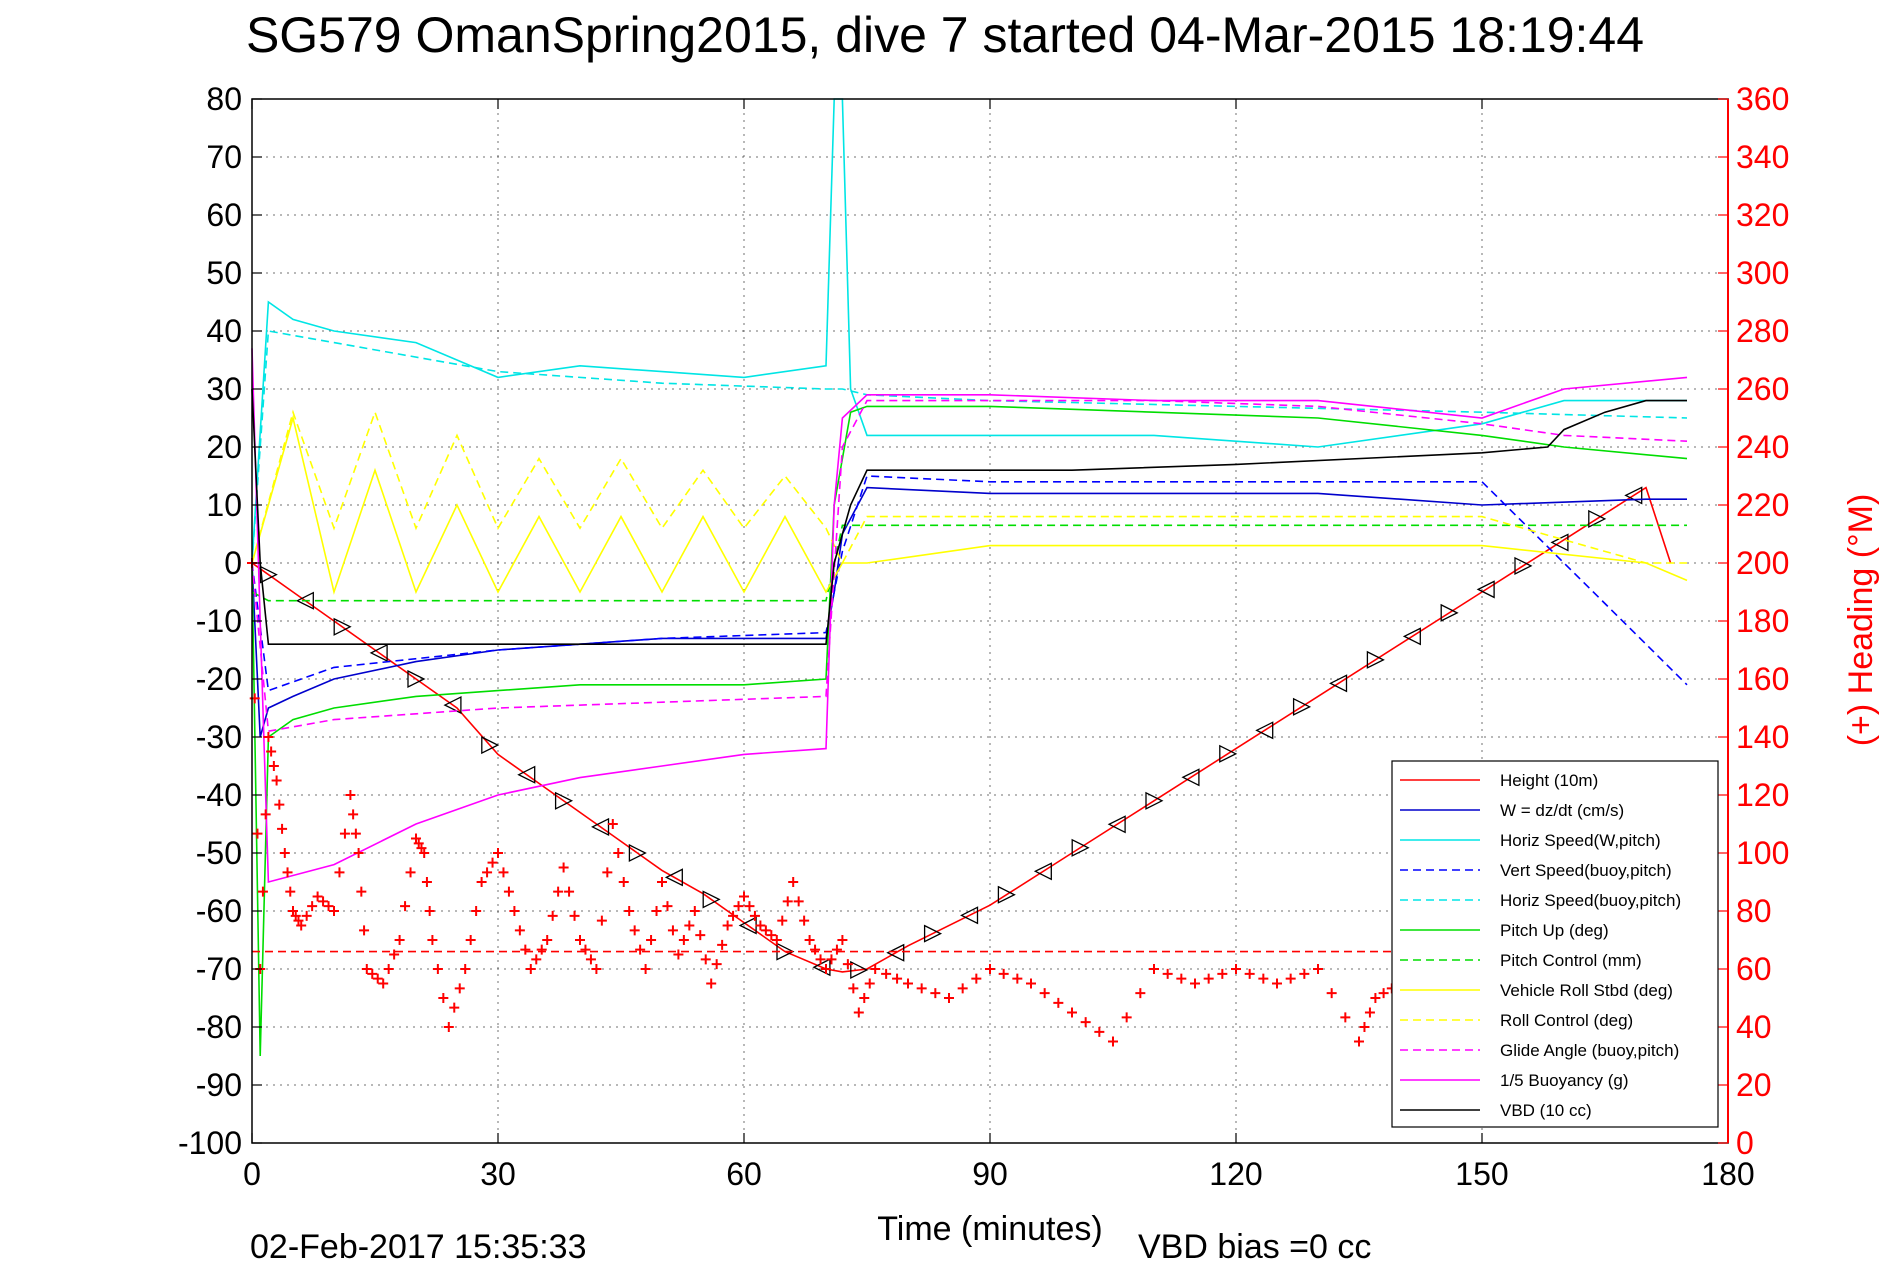 The width and height of the screenshot is (1891, 1262). What do you see at coordinates (219, 853) in the screenshot?
I see `y-tick-label: -50` at bounding box center [219, 853].